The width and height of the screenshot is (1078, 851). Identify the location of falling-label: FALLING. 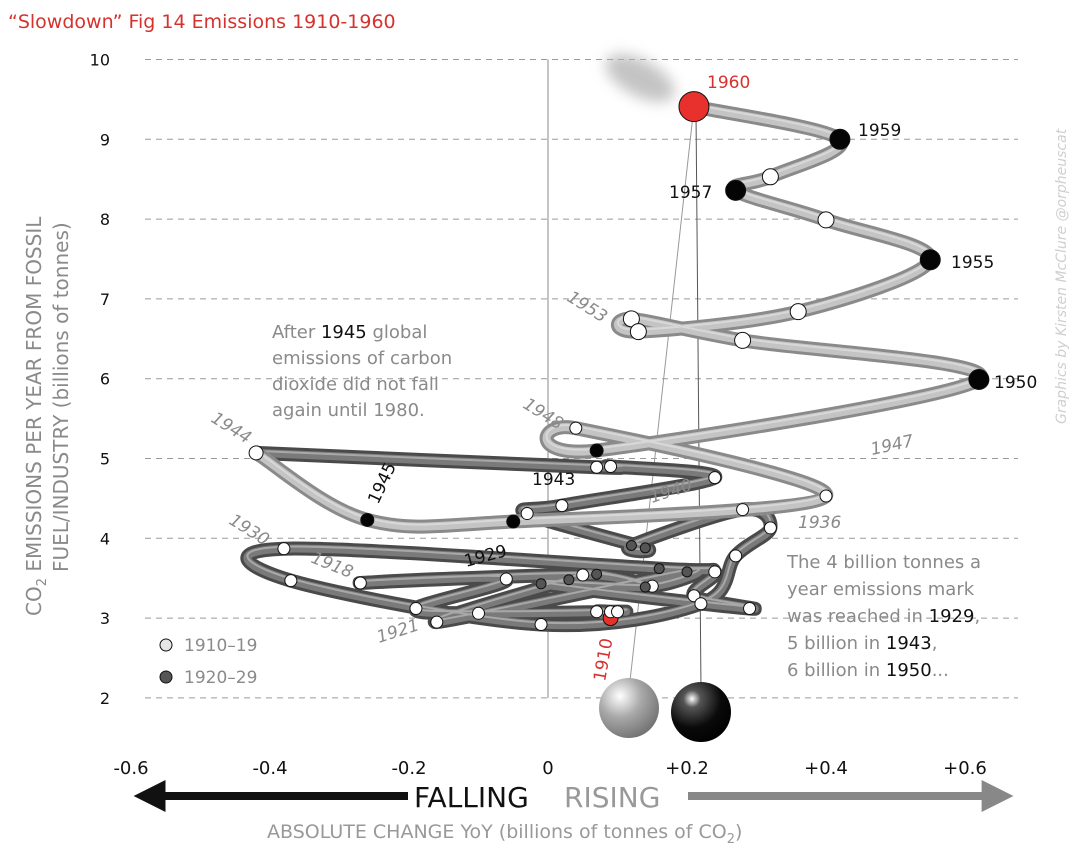
(471, 797).